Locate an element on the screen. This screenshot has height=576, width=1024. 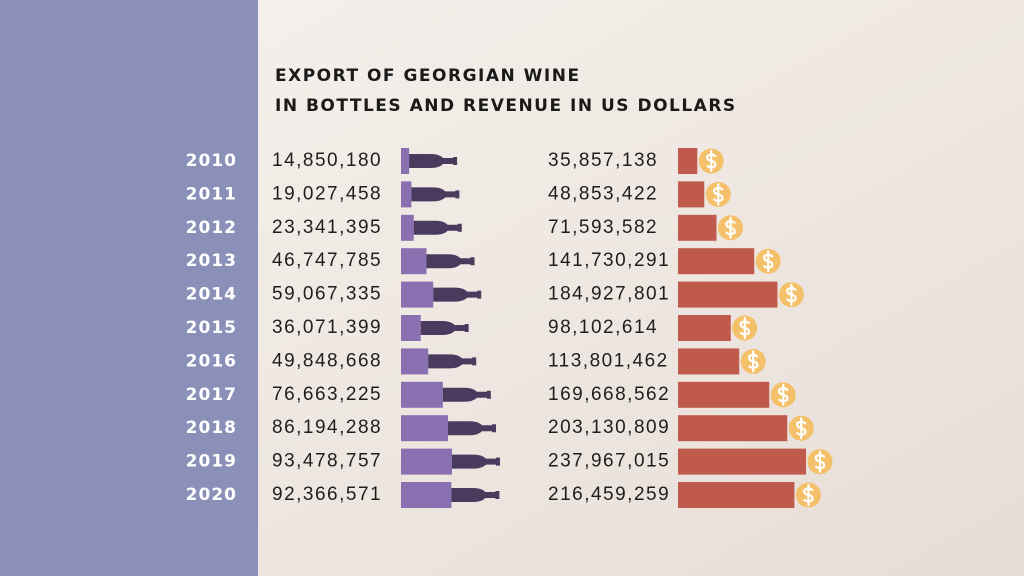
value-label: 203,130,809 is located at coordinates (609, 427).